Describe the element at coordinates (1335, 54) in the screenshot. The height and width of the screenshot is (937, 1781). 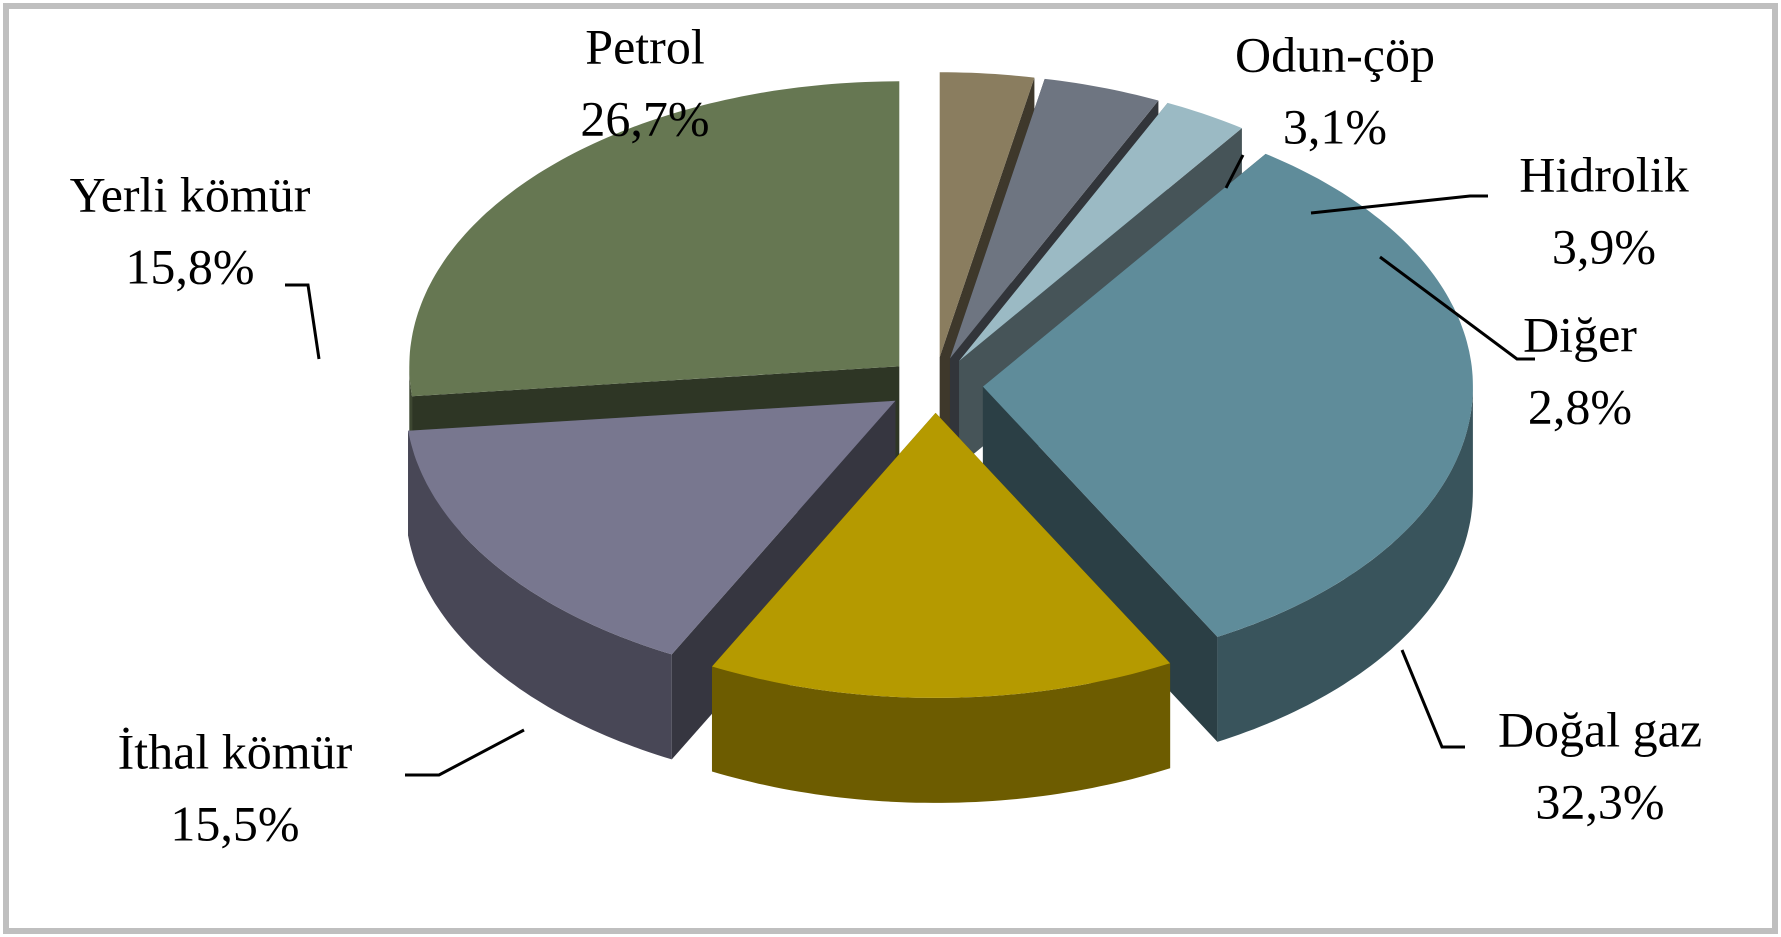
I see `slice-label: Odun-çöp` at that location.